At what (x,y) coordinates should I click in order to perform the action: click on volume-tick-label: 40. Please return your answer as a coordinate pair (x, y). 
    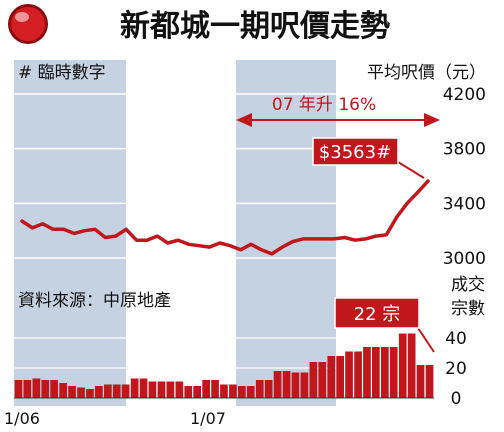
    Looking at the image, I should click on (456, 339).